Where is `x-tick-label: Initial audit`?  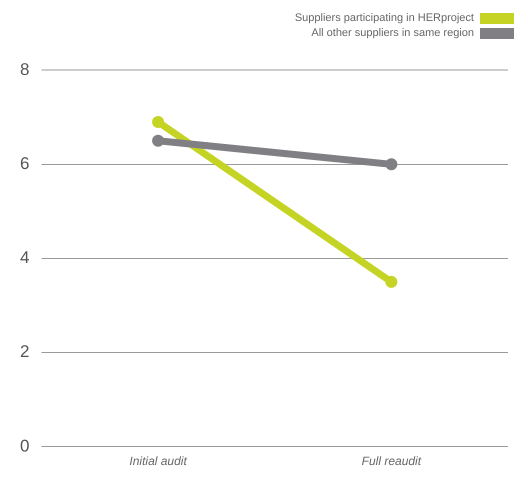 x-tick-label: Initial audit is located at coordinates (158, 461).